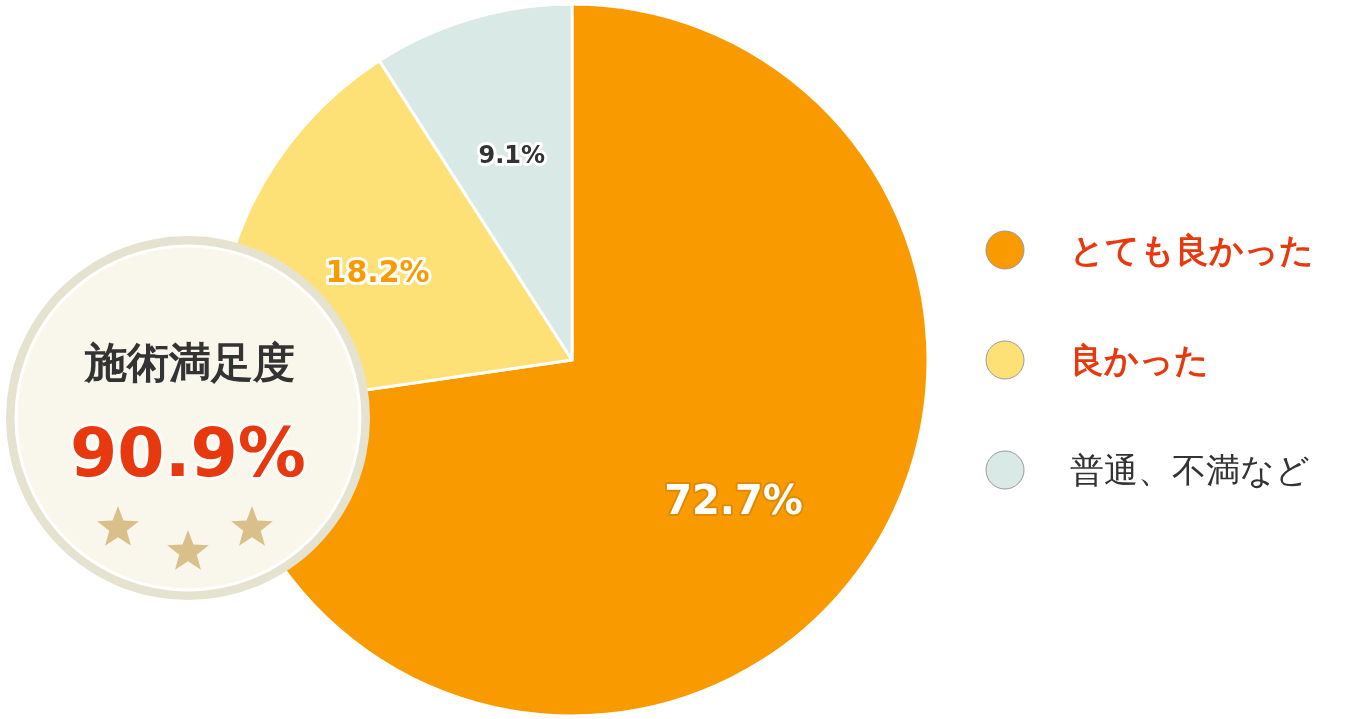 The width and height of the screenshot is (1349, 719). Describe the element at coordinates (1192, 250) in the screenshot. I see `legend-label: とても良かった` at that location.